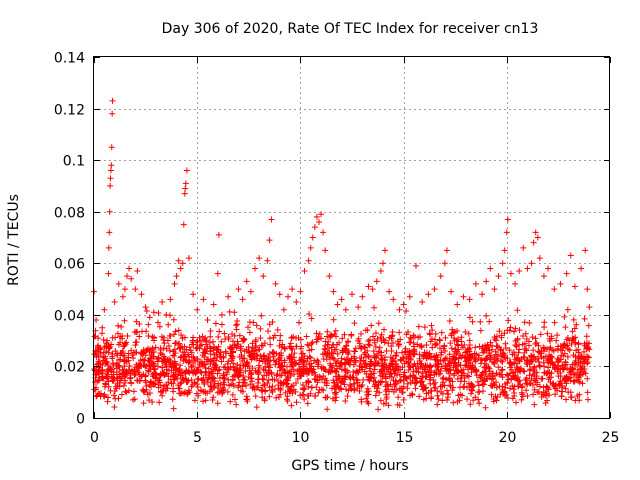 Image resolution: width=640 pixels, height=480 pixels. What do you see at coordinates (69, 59) in the screenshot?
I see `y-tick-label: 0.14` at bounding box center [69, 59].